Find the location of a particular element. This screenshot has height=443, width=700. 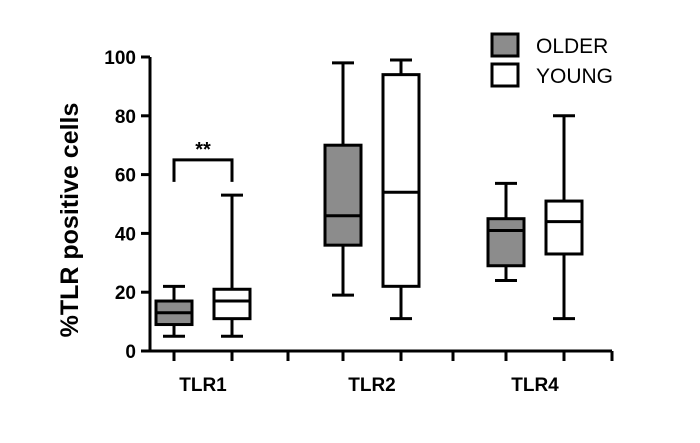

y-tick-label: 20 is located at coordinates (125, 293).